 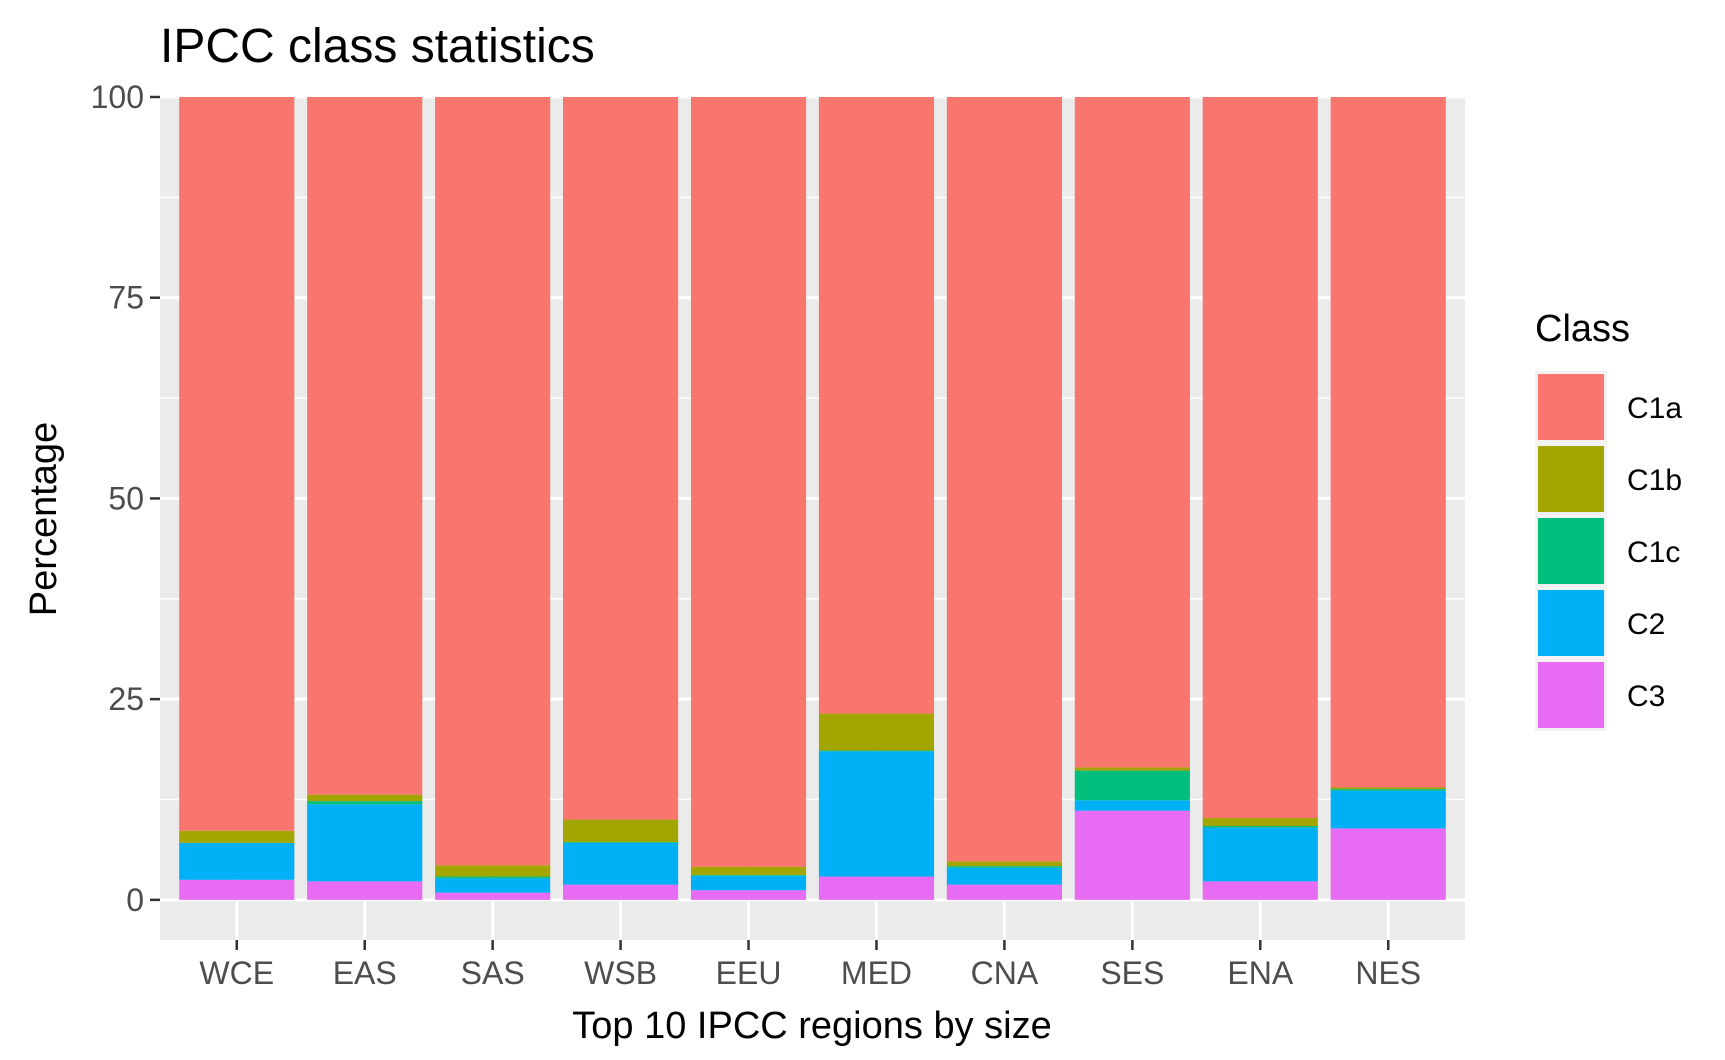 What do you see at coordinates (748, 895) in the screenshot?
I see `bar-eeu-c3` at bounding box center [748, 895].